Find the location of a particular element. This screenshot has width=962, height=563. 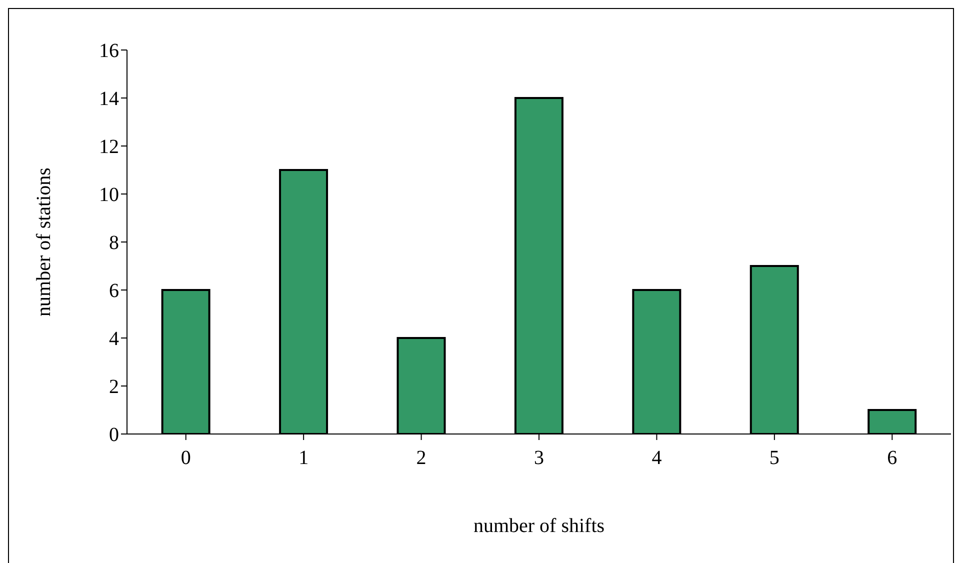

x-tick-label: 3 is located at coordinates (539, 458).